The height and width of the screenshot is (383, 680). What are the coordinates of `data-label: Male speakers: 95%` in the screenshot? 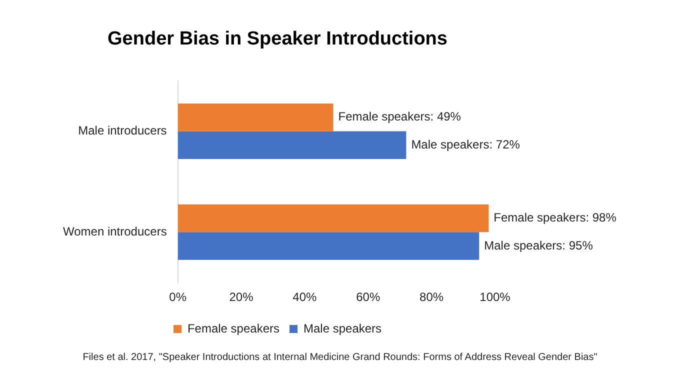 It's located at (539, 245).